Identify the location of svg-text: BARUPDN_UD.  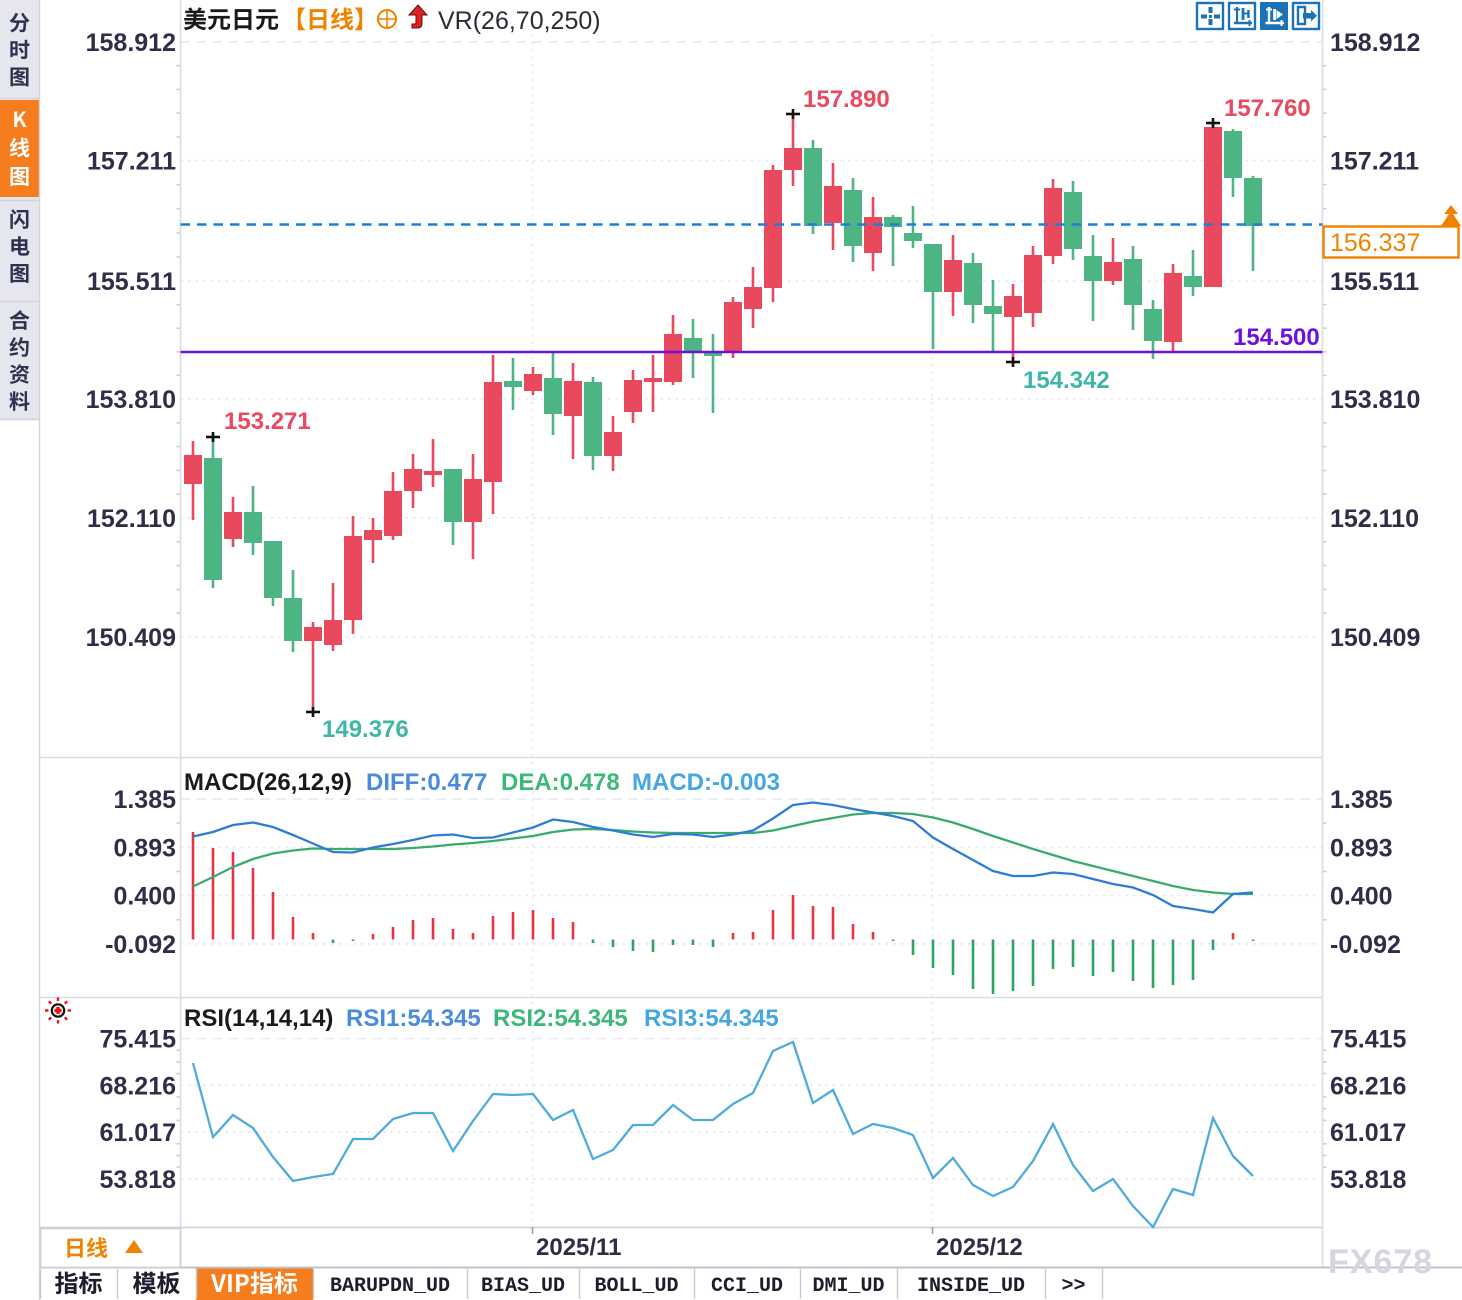
(390, 1286).